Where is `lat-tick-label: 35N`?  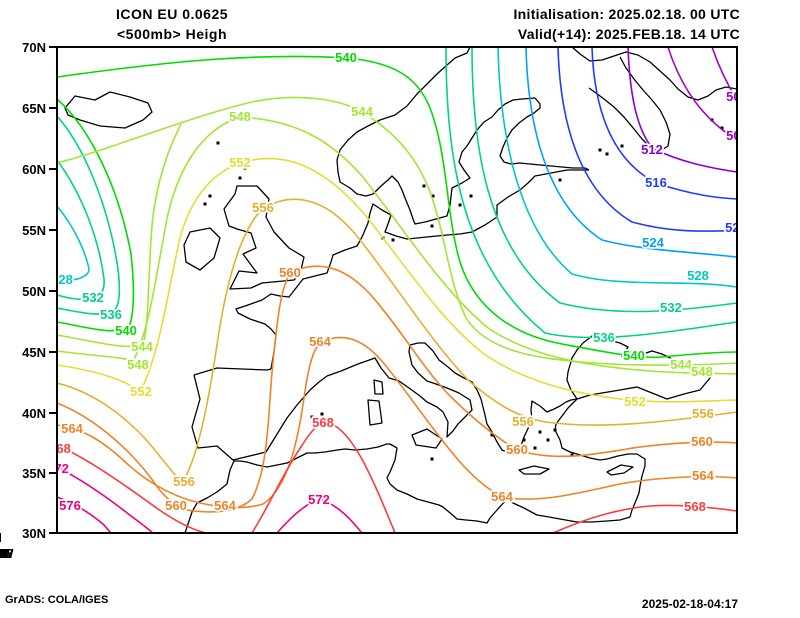 lat-tick-label: 35N is located at coordinates (34, 473).